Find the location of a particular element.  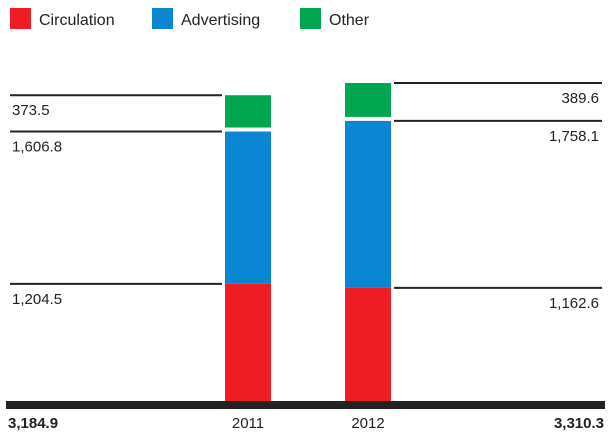

bar-2011-other is located at coordinates (248, 111).